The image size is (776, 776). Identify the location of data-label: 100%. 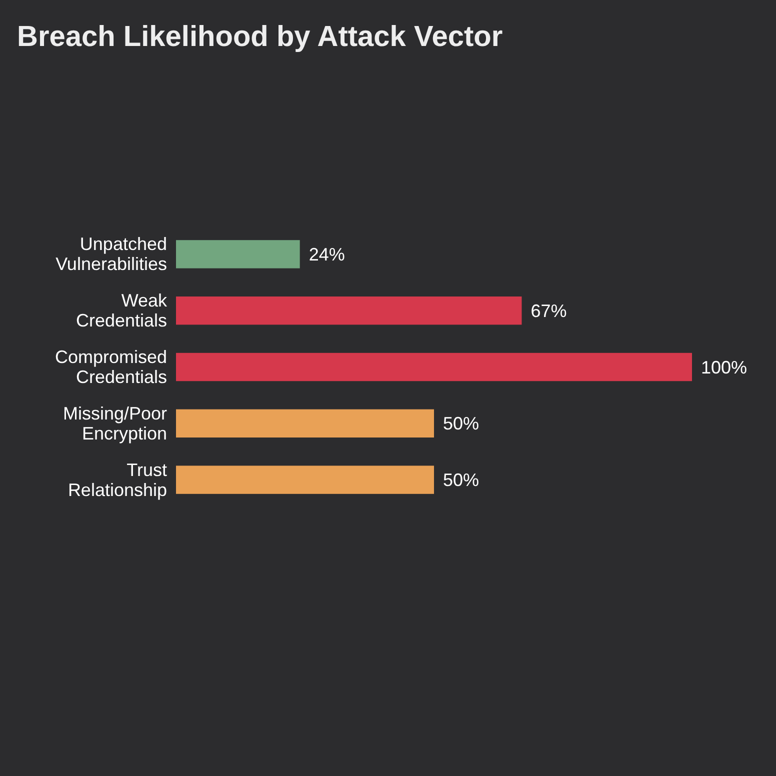
(724, 367).